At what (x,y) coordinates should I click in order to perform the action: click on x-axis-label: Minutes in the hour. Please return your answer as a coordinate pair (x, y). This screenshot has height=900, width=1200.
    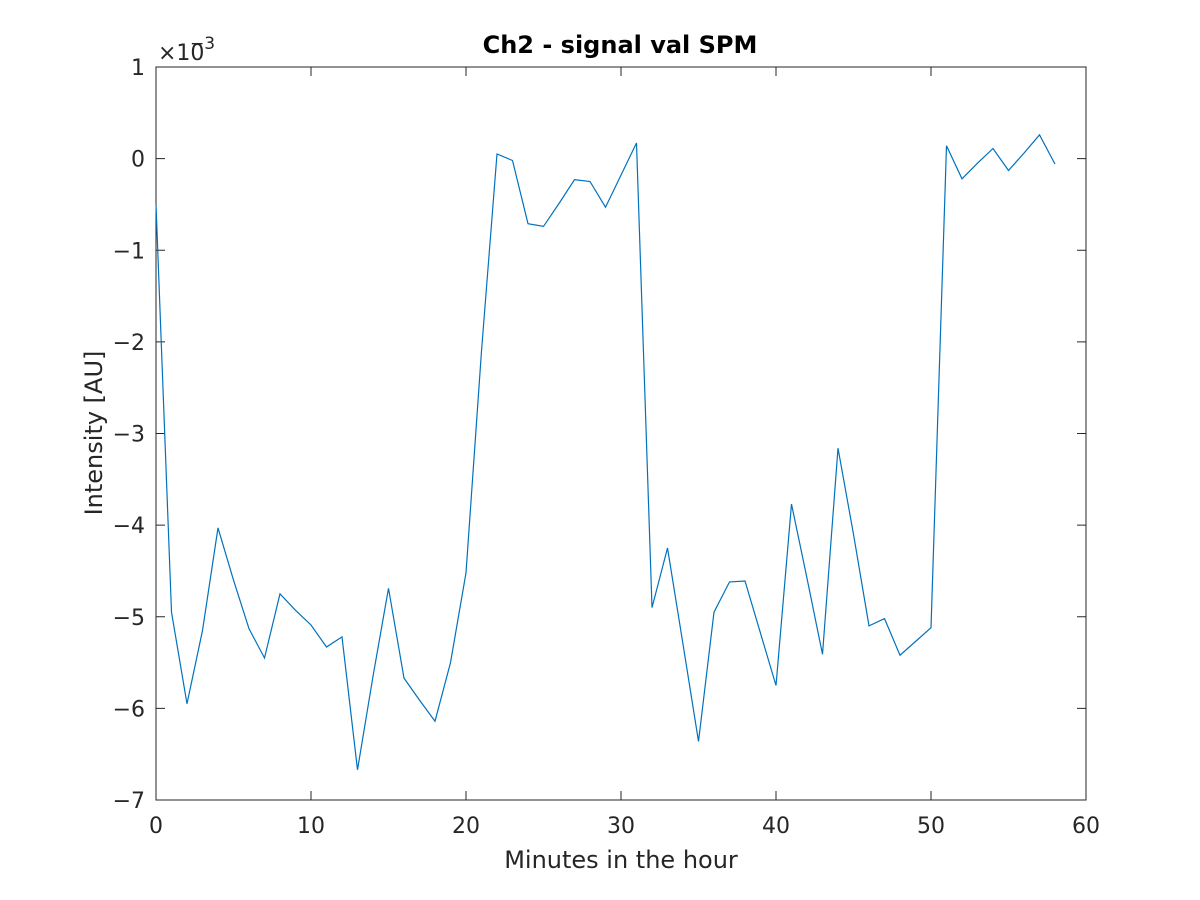
    Looking at the image, I should click on (621, 860).